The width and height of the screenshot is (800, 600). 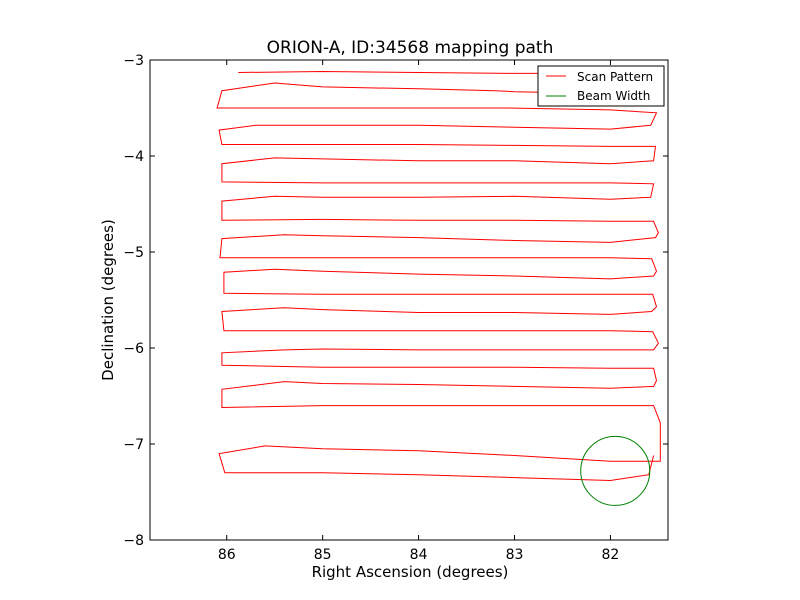 What do you see at coordinates (227, 555) in the screenshot?
I see `x-tick-label: 86` at bounding box center [227, 555].